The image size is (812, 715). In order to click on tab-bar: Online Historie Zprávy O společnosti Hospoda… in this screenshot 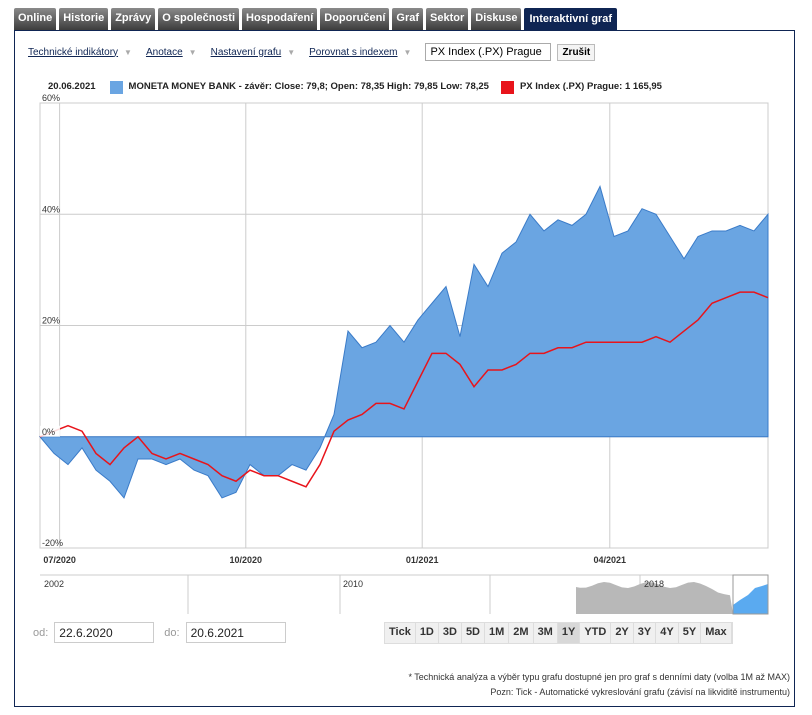, I will do `click(315, 19)`.